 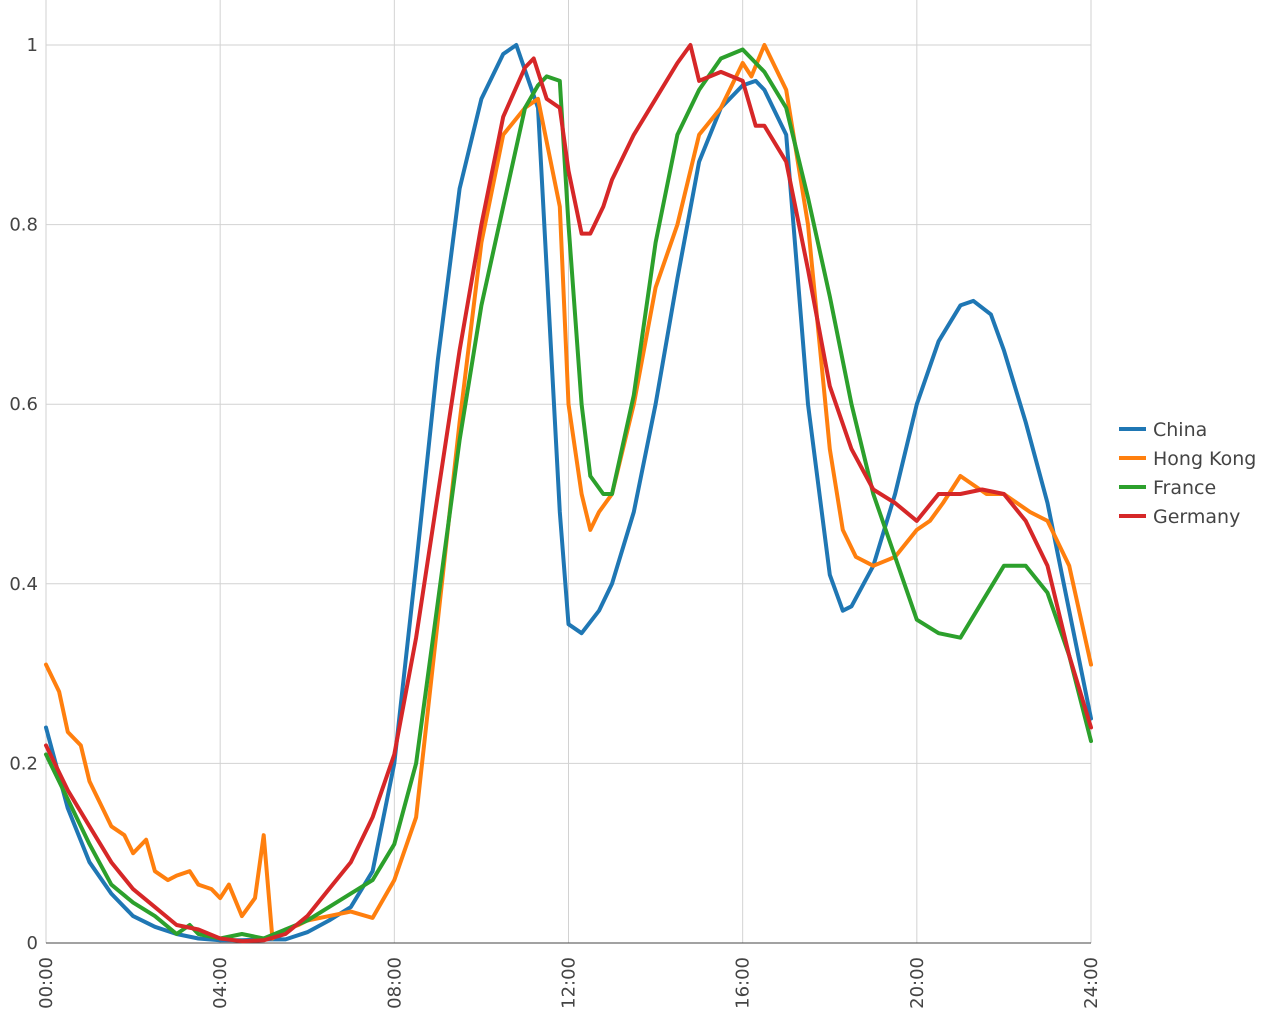 What do you see at coordinates (743, 983) in the screenshot?
I see `x-tick-label: 16:00` at bounding box center [743, 983].